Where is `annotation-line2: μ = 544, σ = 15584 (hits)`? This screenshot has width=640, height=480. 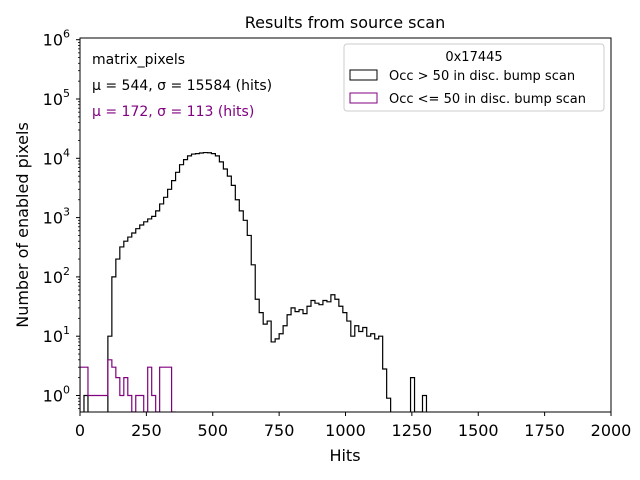 annotation-line2: μ = 544, σ = 15584 (hits) is located at coordinates (182, 86).